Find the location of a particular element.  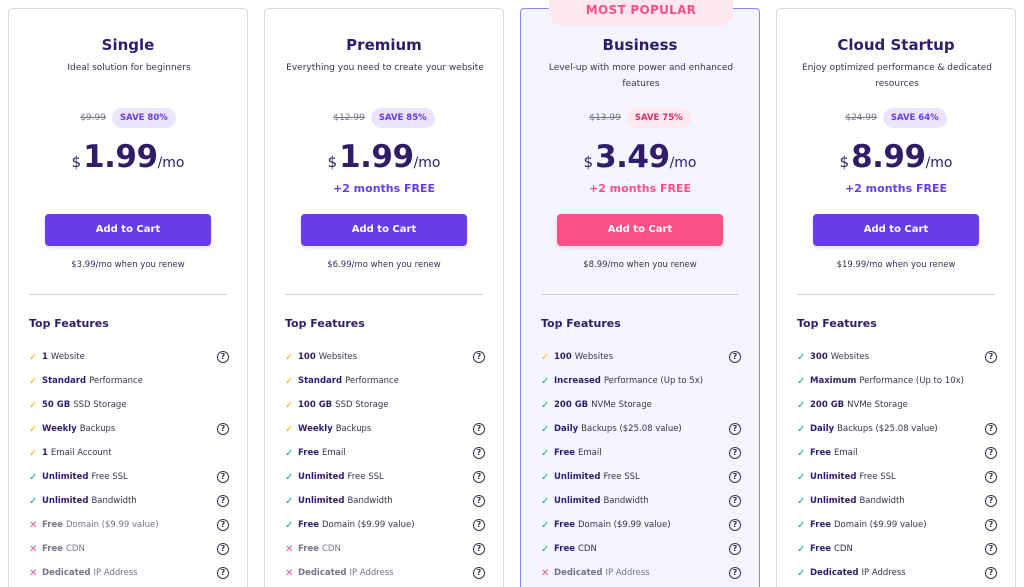

price-row: $9.99 SAVE 80% is located at coordinates (128, 118).